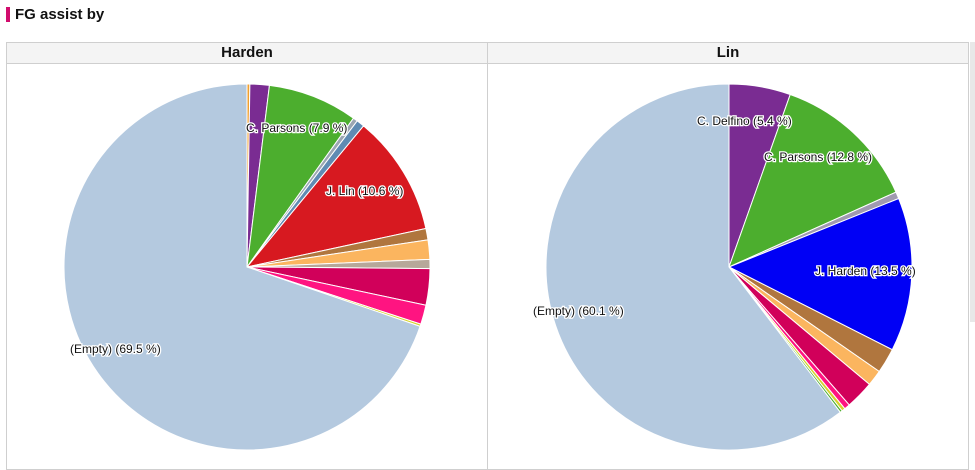  Describe the element at coordinates (296, 128) in the screenshot. I see `pie-data-label: C. Parsons (7.9 %)` at that location.